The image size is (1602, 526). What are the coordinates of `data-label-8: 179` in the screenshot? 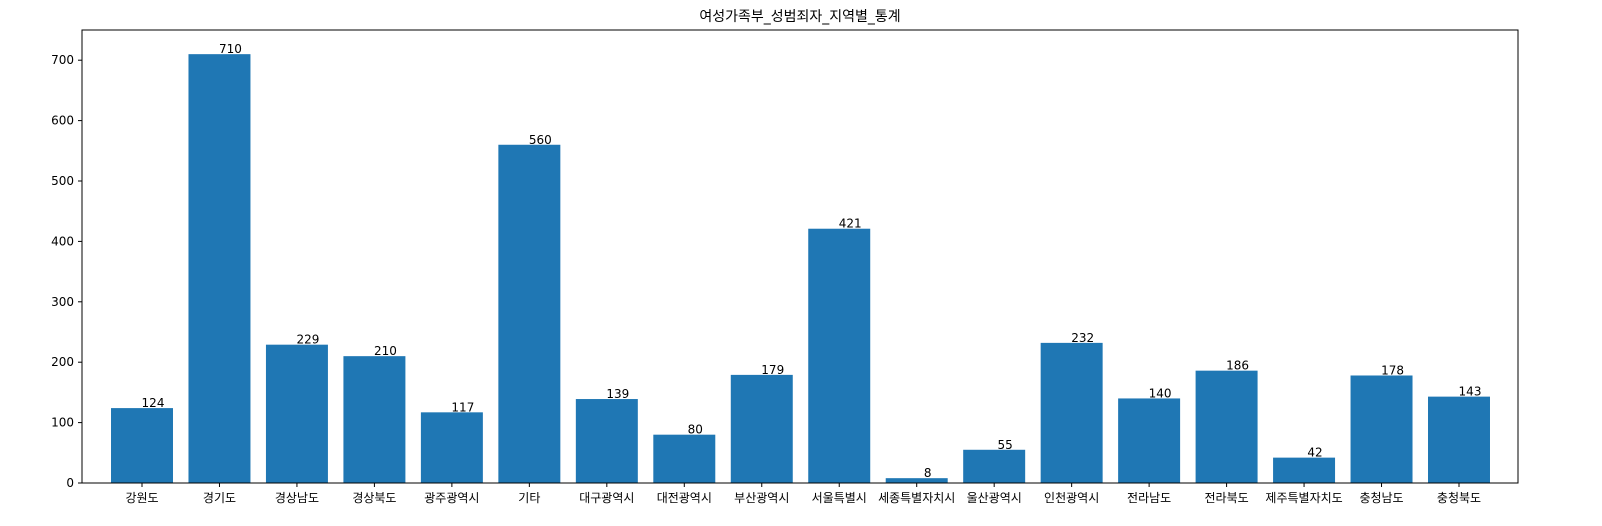 It's located at (772, 370).